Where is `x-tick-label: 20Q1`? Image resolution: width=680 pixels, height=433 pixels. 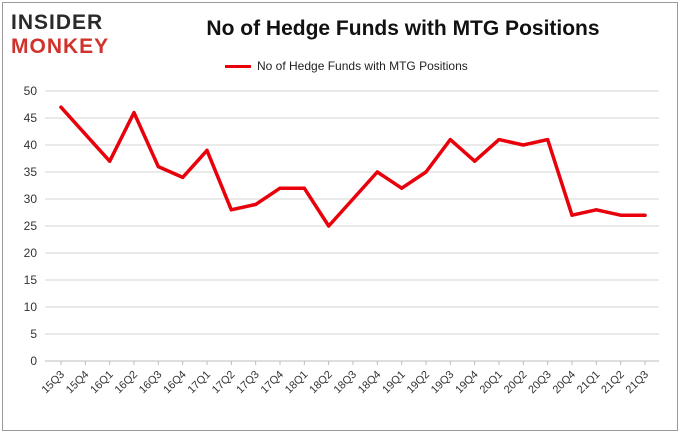
x-tick-label: 20Q1 is located at coordinates (492, 383).